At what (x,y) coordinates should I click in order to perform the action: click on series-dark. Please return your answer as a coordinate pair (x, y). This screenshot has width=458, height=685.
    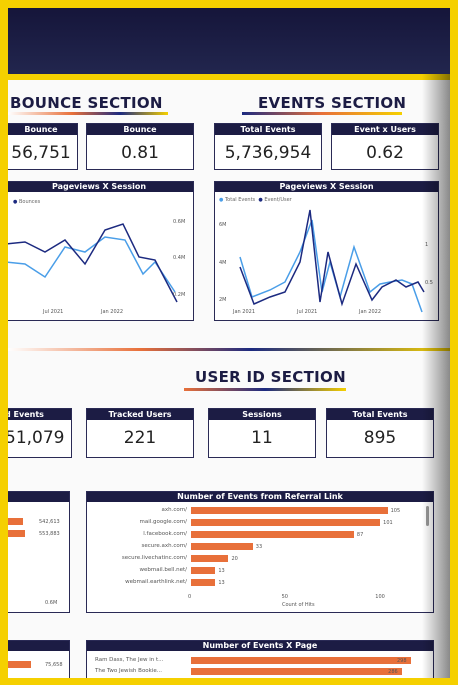
    Looking at the image, I should click on (93, 263).